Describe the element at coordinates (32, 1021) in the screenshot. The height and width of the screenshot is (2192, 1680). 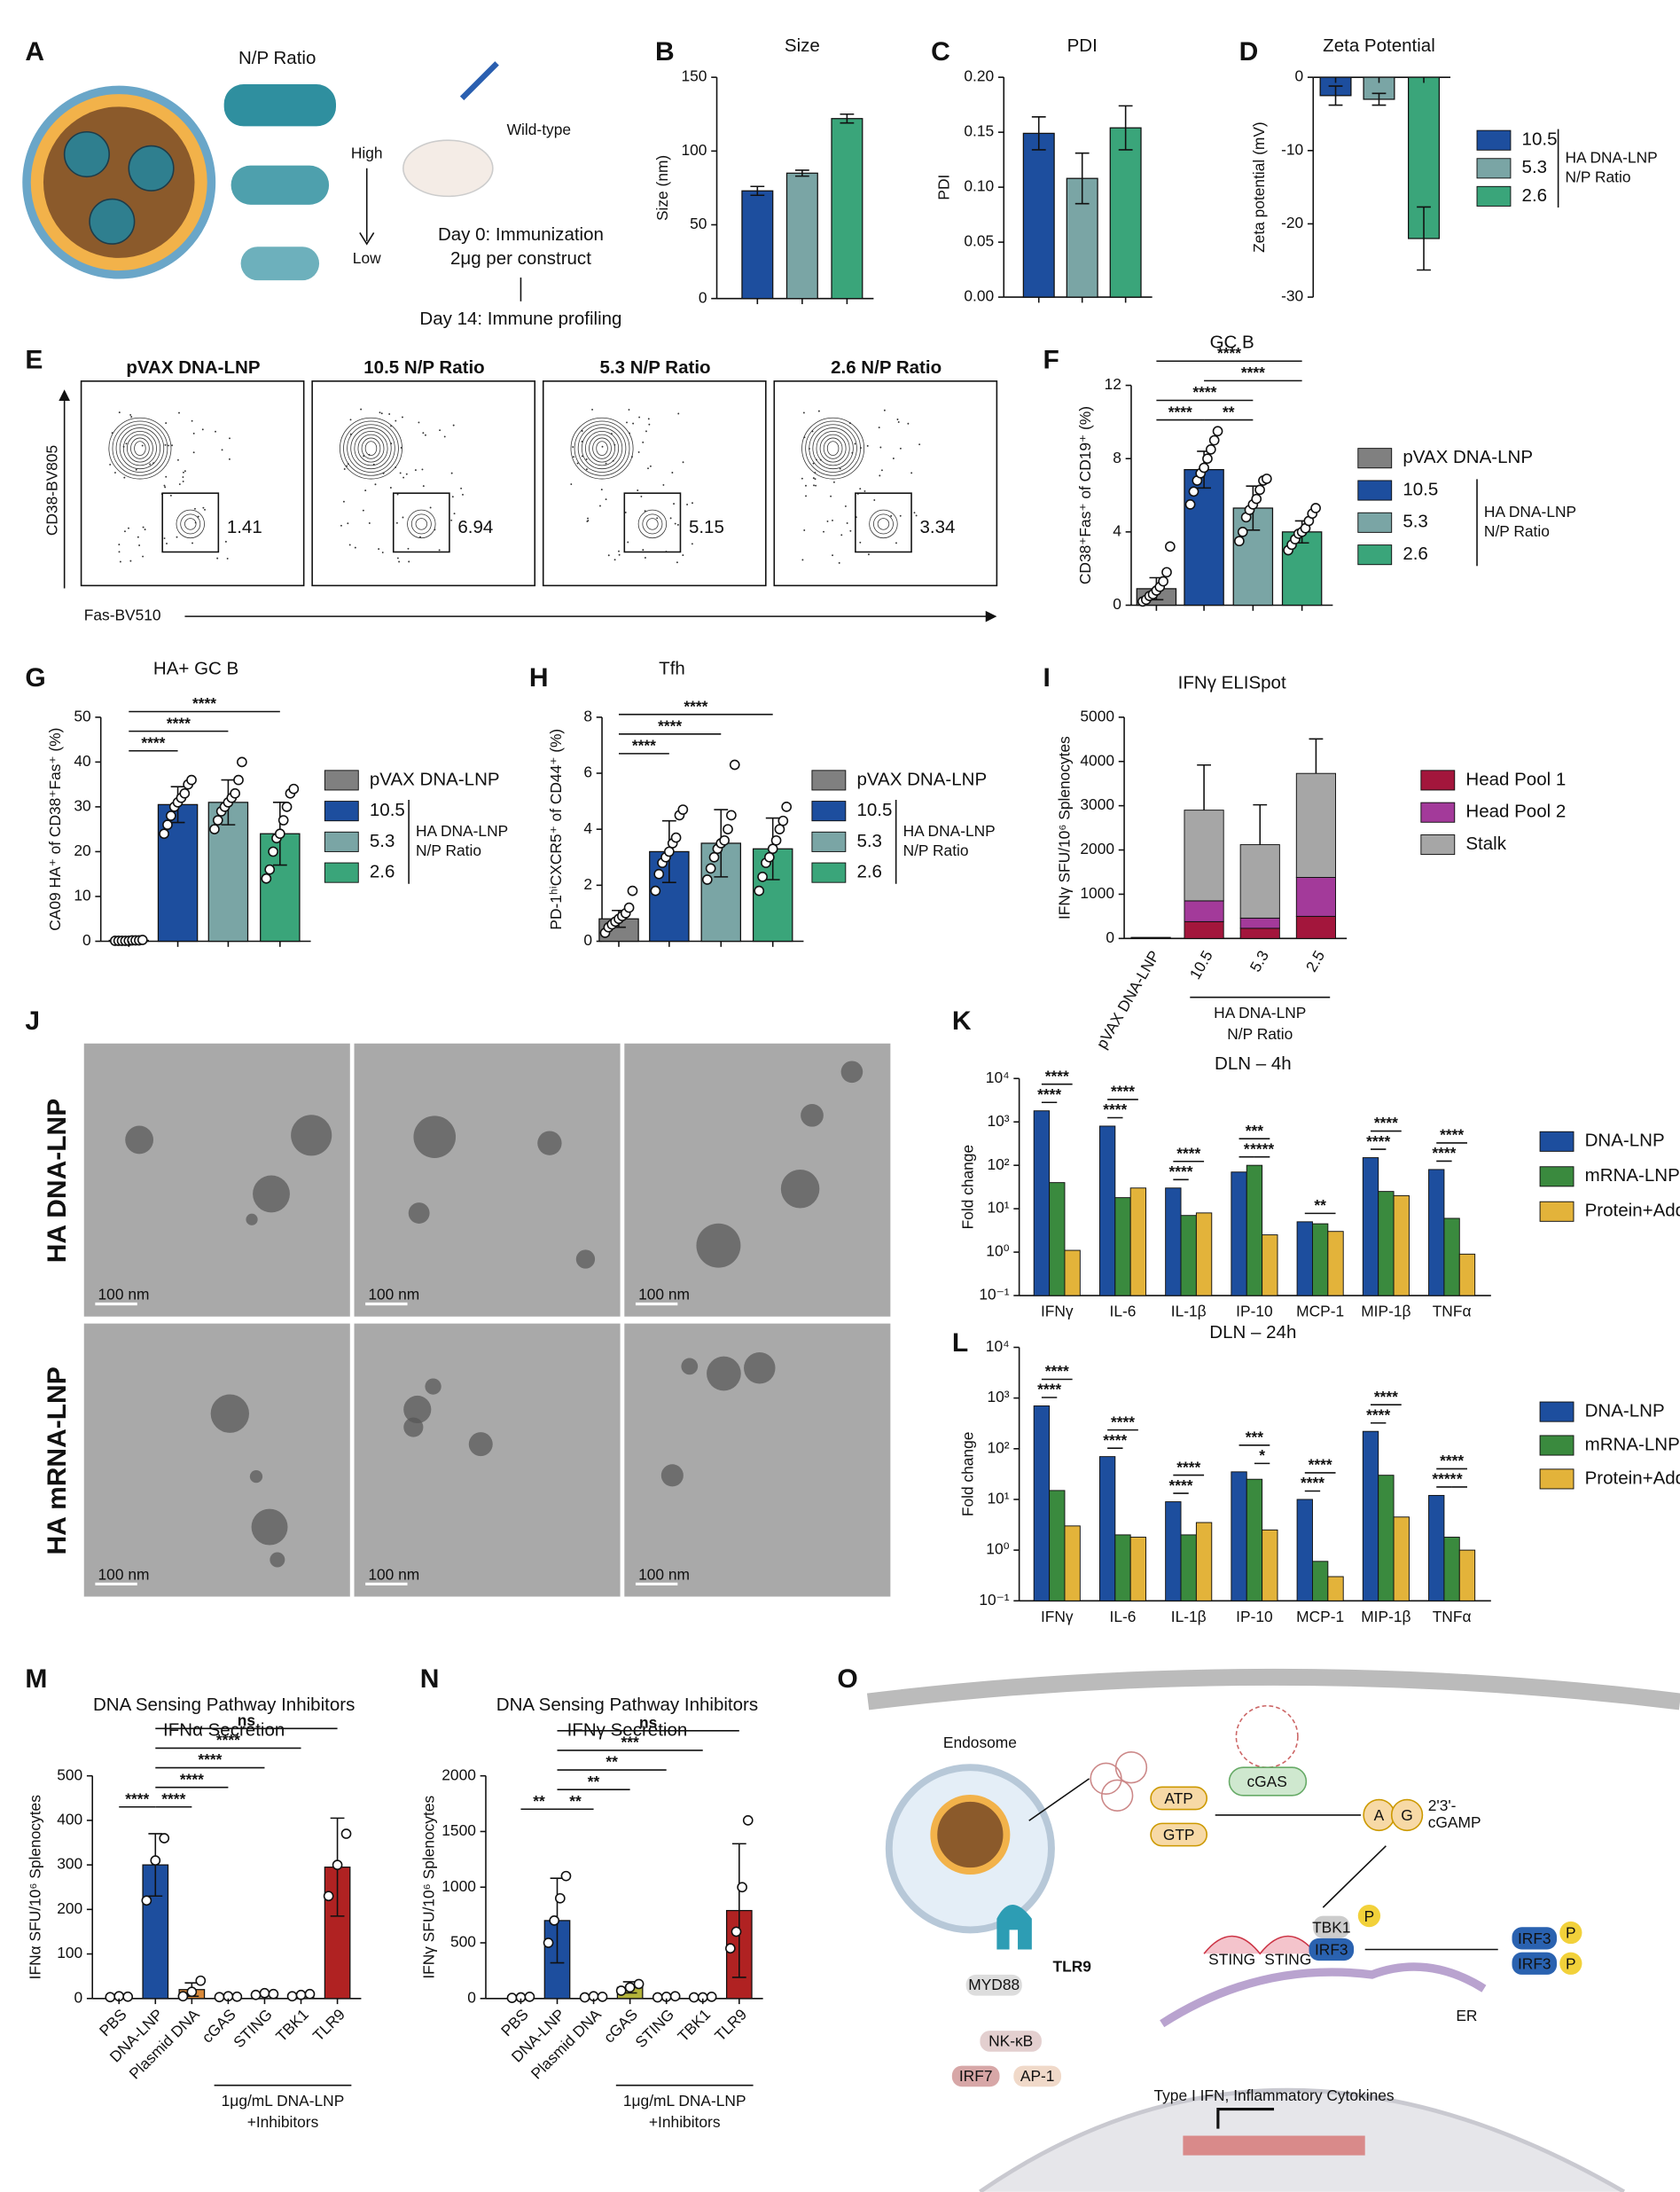
I see `panel-label: J` at that location.